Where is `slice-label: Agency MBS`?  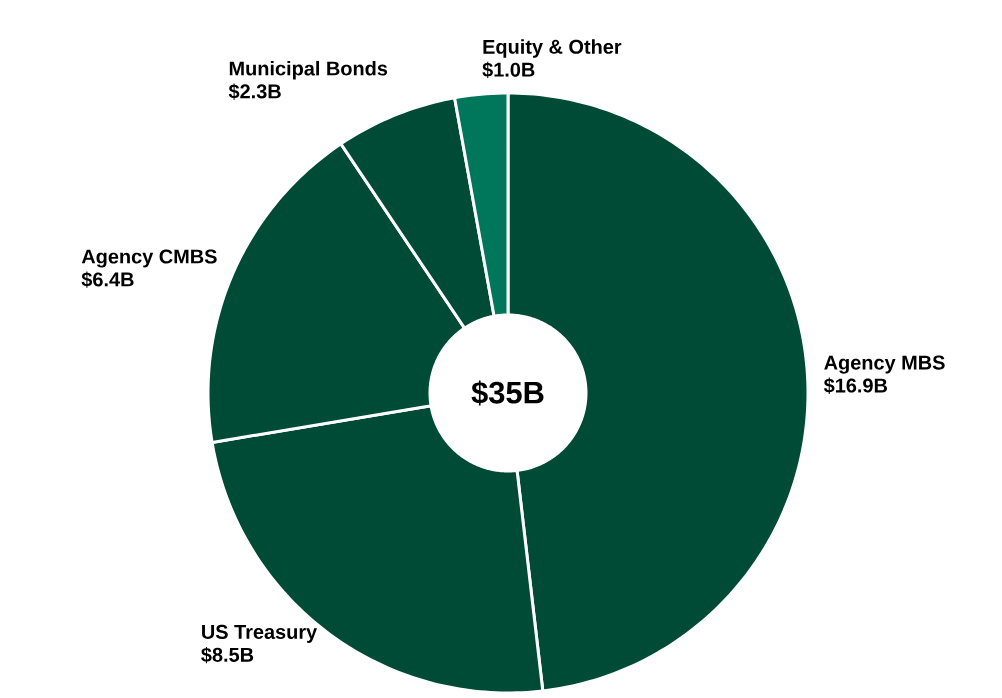 slice-label: Agency MBS is located at coordinates (884, 364).